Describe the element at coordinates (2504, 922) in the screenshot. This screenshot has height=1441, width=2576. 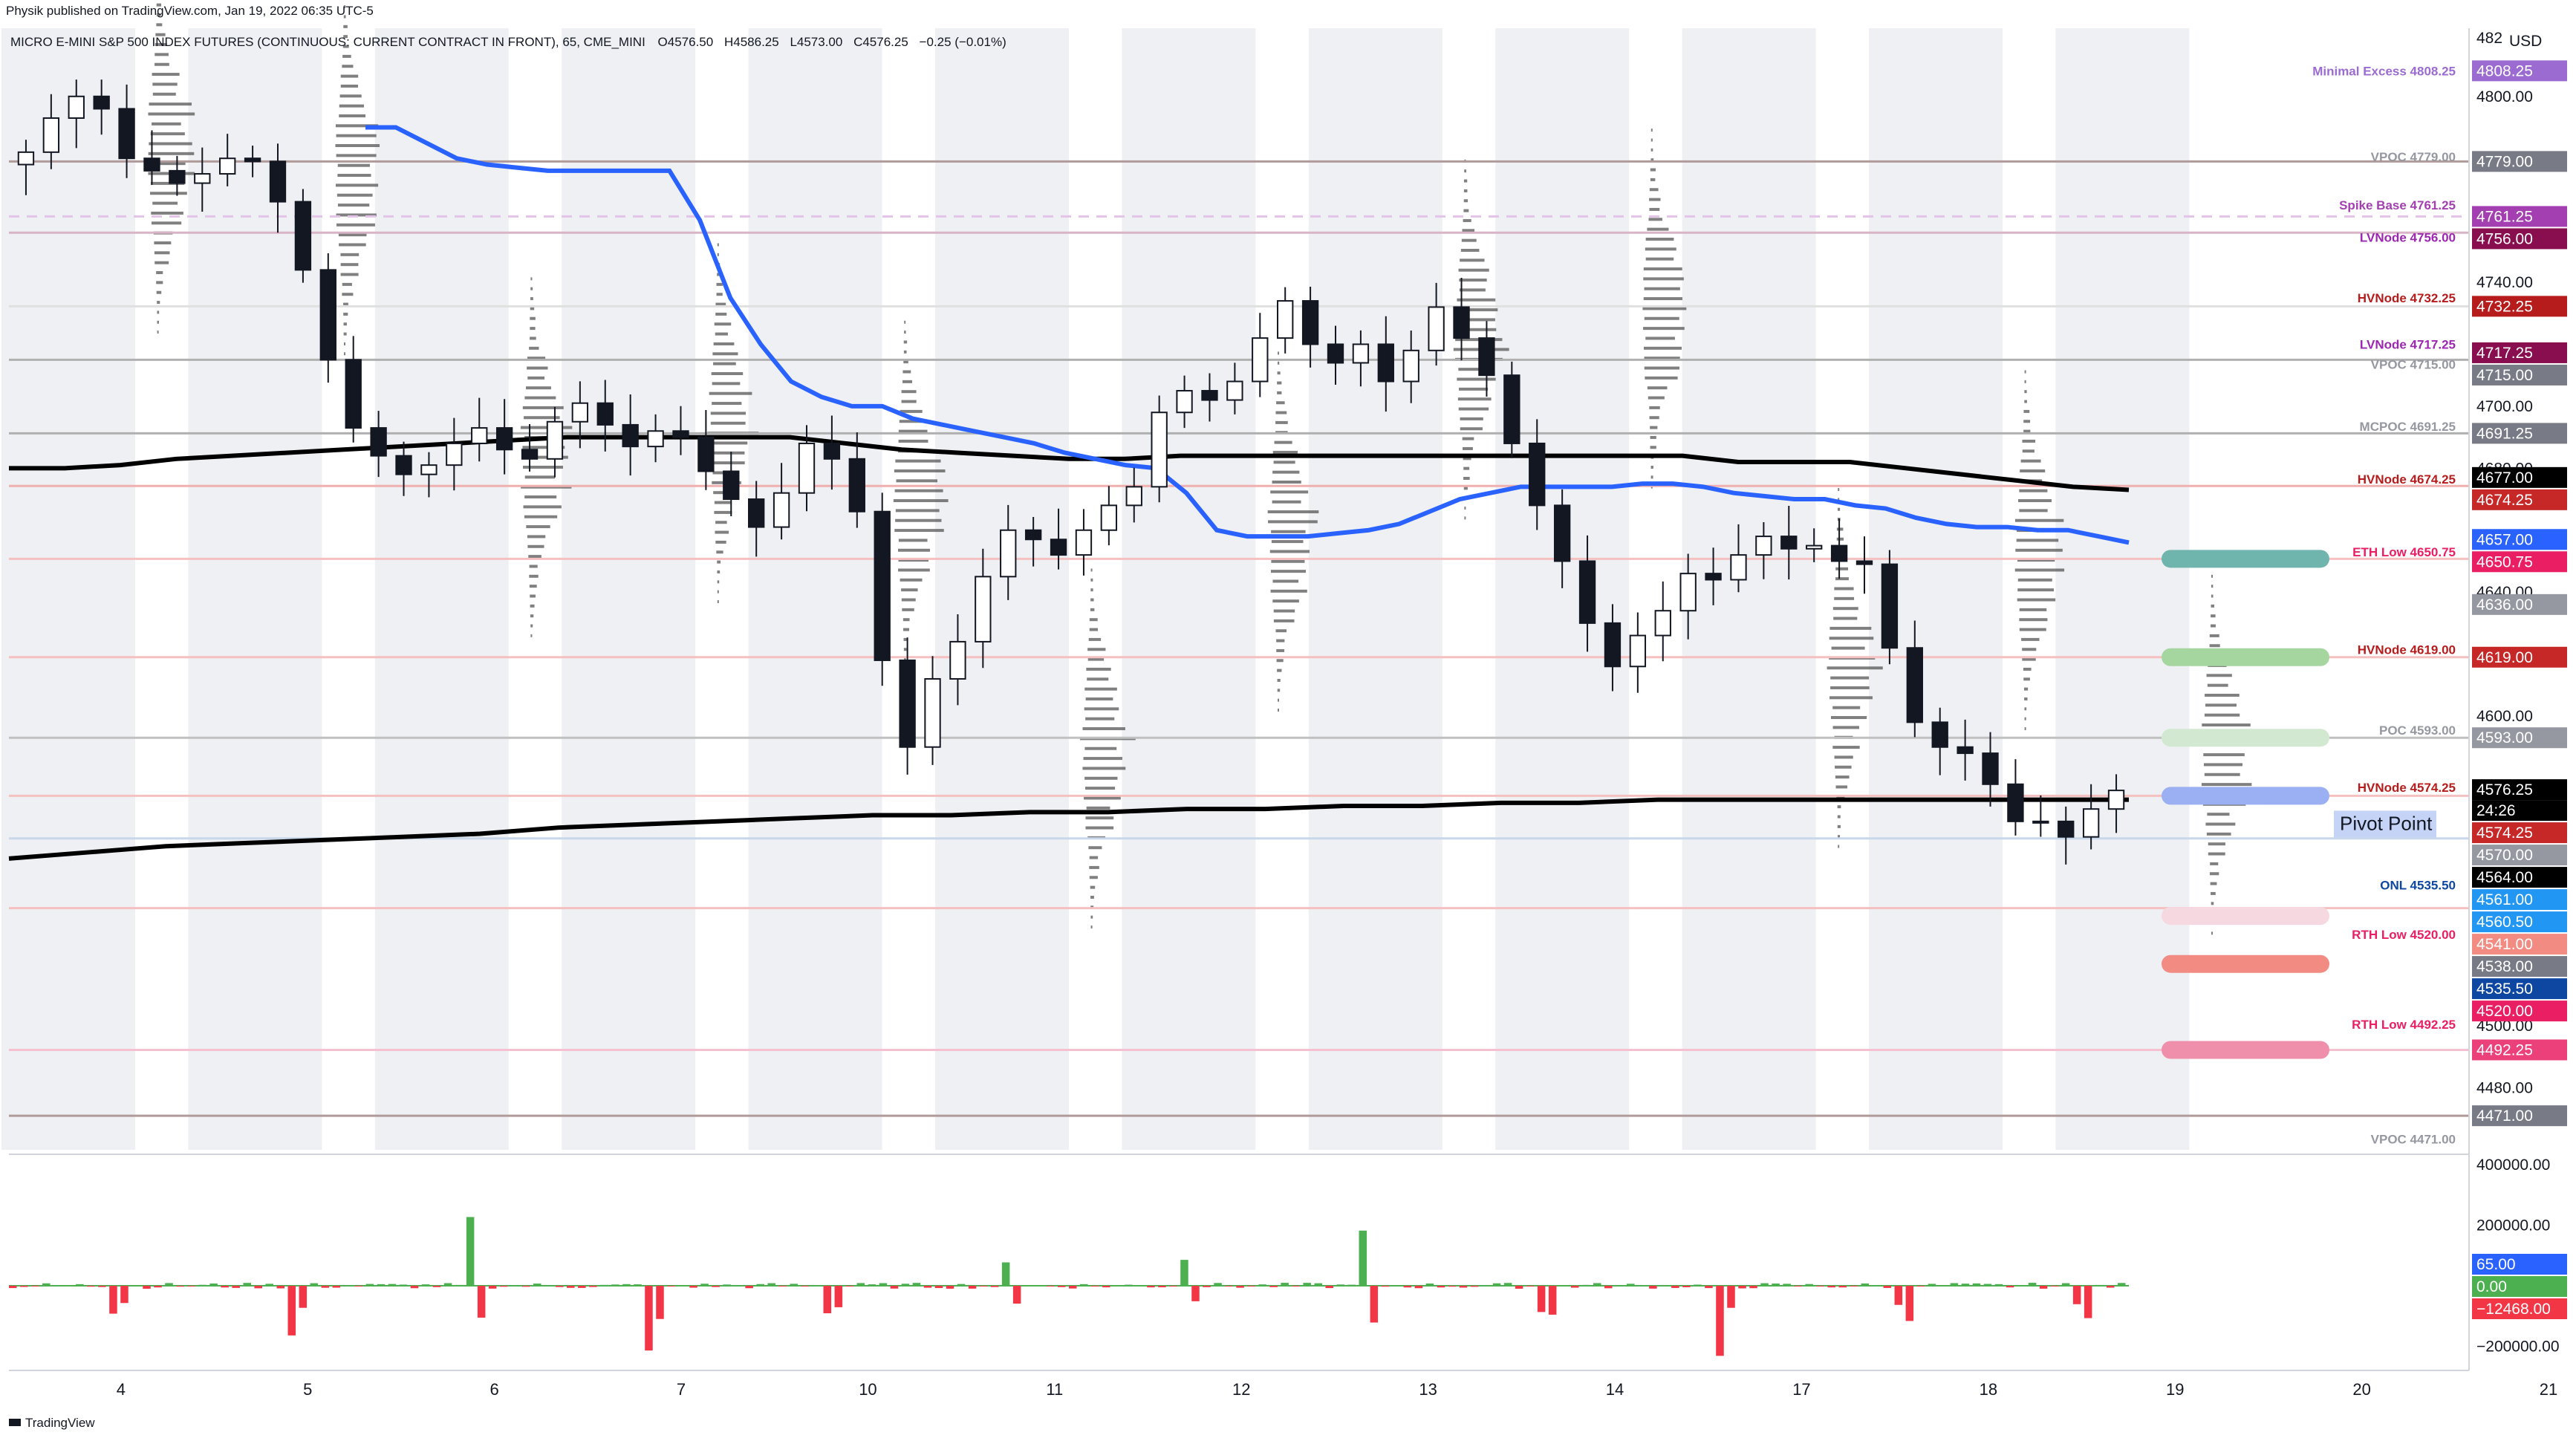
I see `price-badge-text-20: 4560.50` at that location.